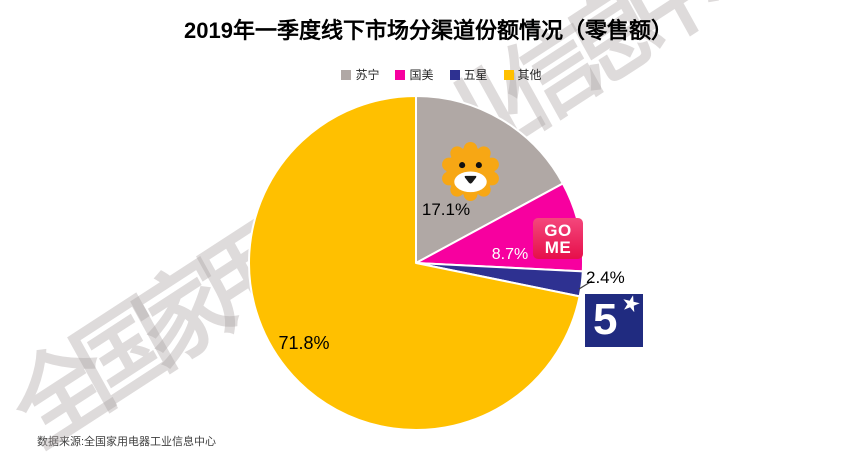 The image size is (857, 455). Describe the element at coordinates (558, 247) in the screenshot. I see `gome-logo-line2: ME` at that location.